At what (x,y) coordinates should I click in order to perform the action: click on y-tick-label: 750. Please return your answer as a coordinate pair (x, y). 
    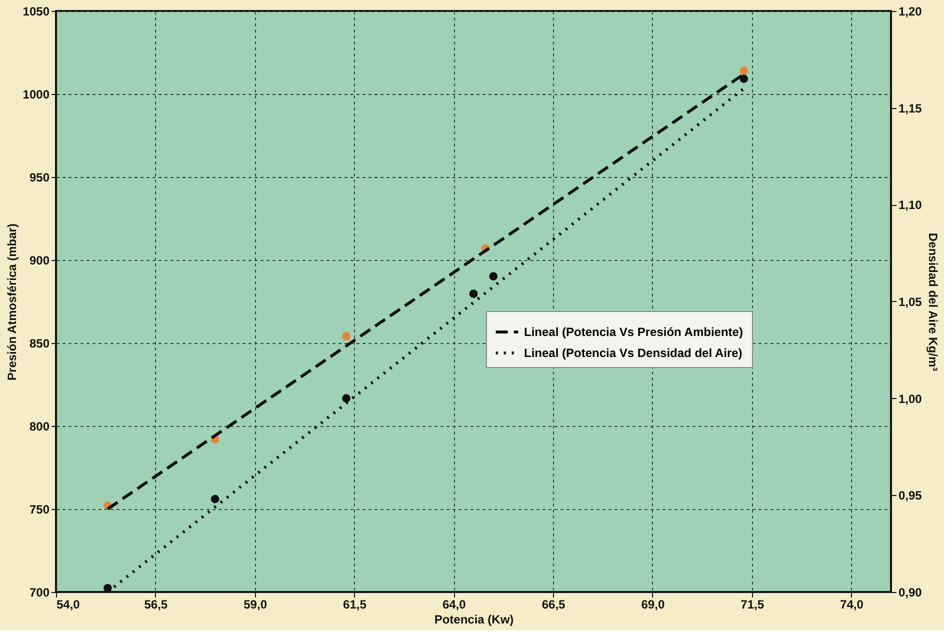
    Looking at the image, I should click on (39, 509).